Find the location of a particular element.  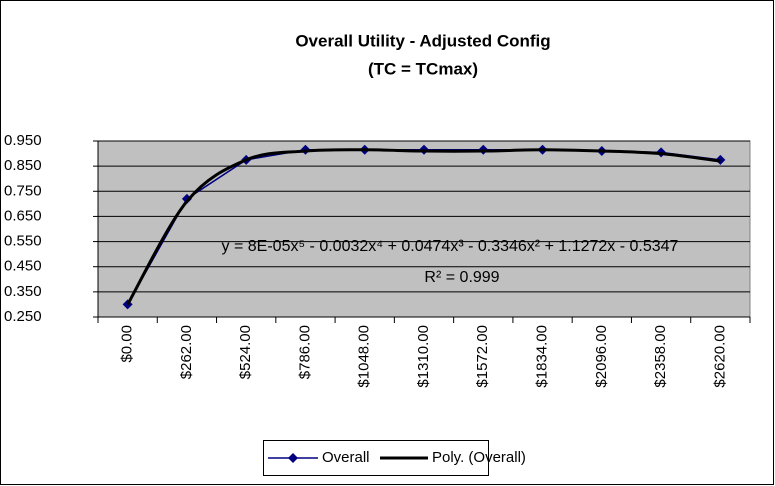

y-tick-label: 0.850 is located at coordinates (23, 165).